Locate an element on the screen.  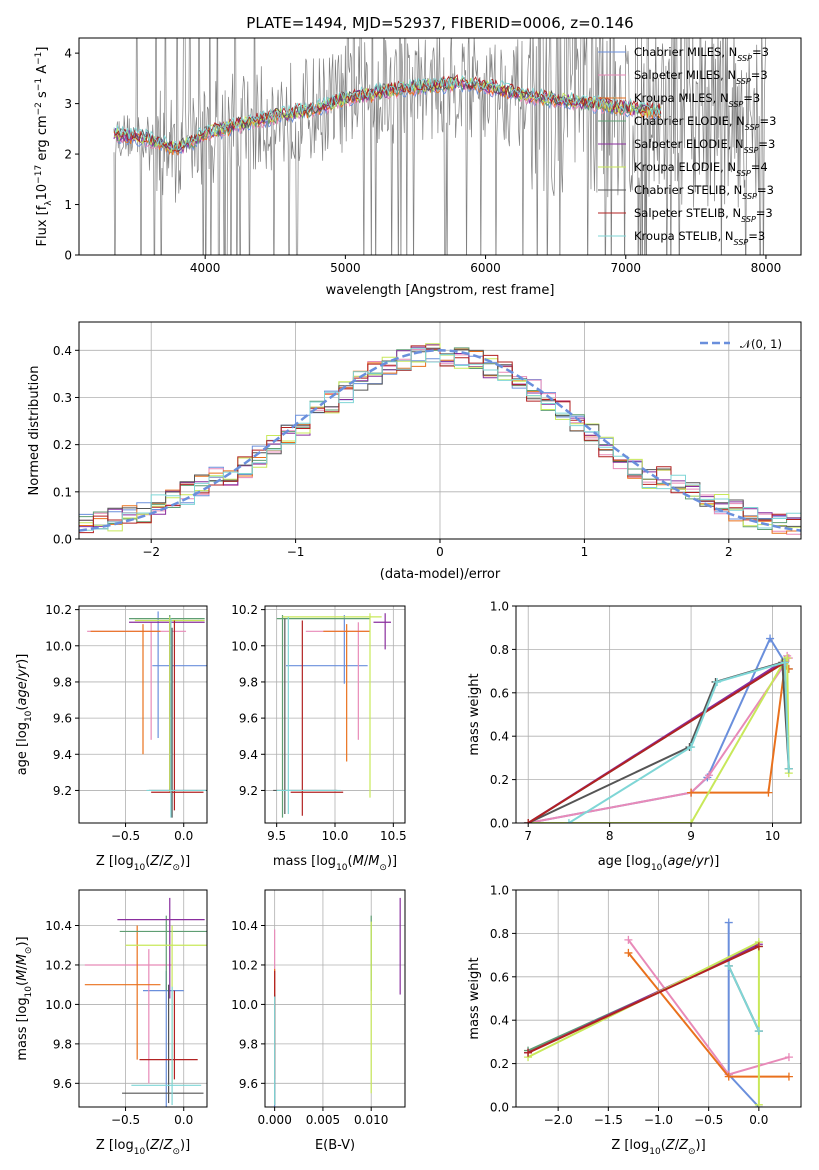
y-axis-label: mass weight is located at coordinates (474, 998).